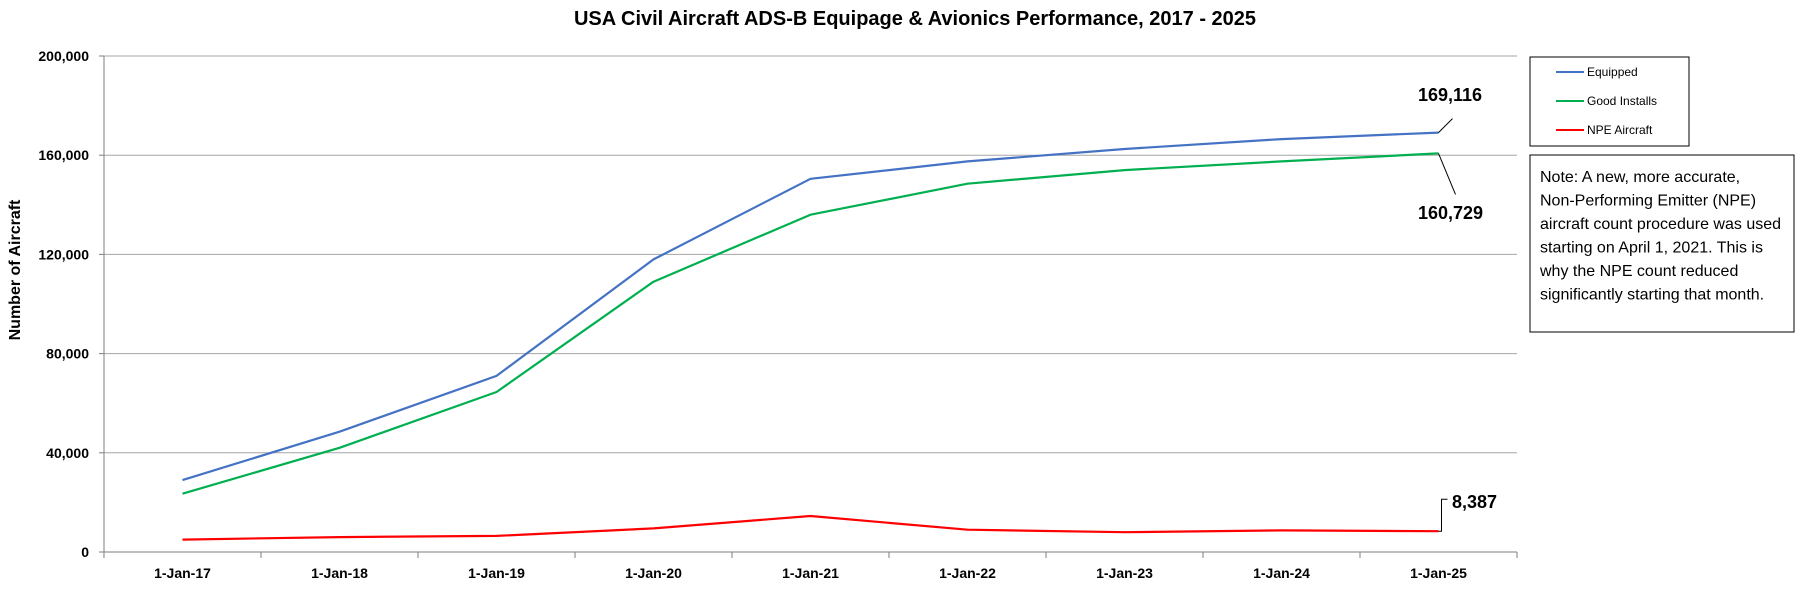 This screenshot has width=1797, height=593. What do you see at coordinates (1124, 573) in the screenshot?
I see `x-tick-label: 1-Jan-23` at bounding box center [1124, 573].